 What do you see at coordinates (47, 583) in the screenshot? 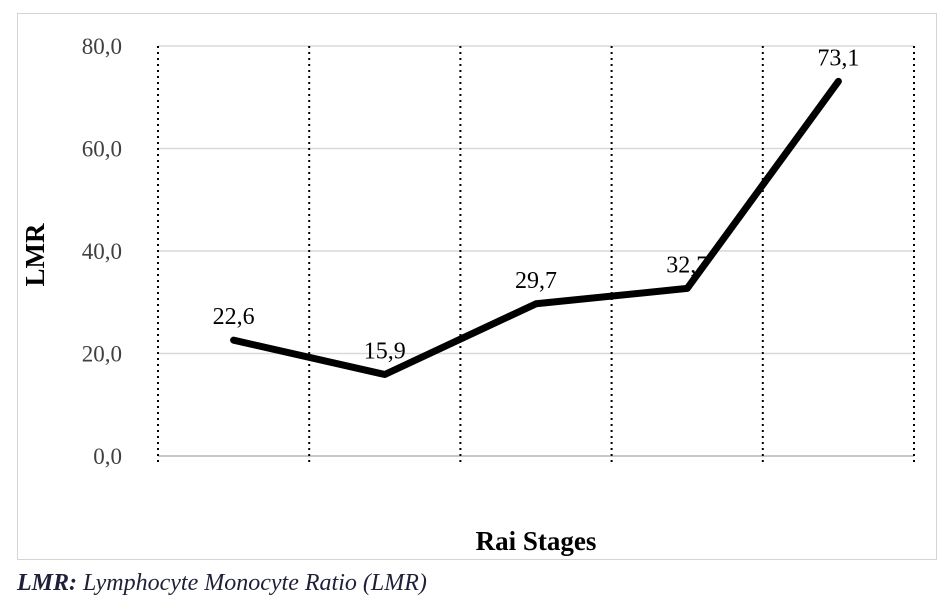
I see `caption-abbreviation: LMR:` at bounding box center [47, 583].